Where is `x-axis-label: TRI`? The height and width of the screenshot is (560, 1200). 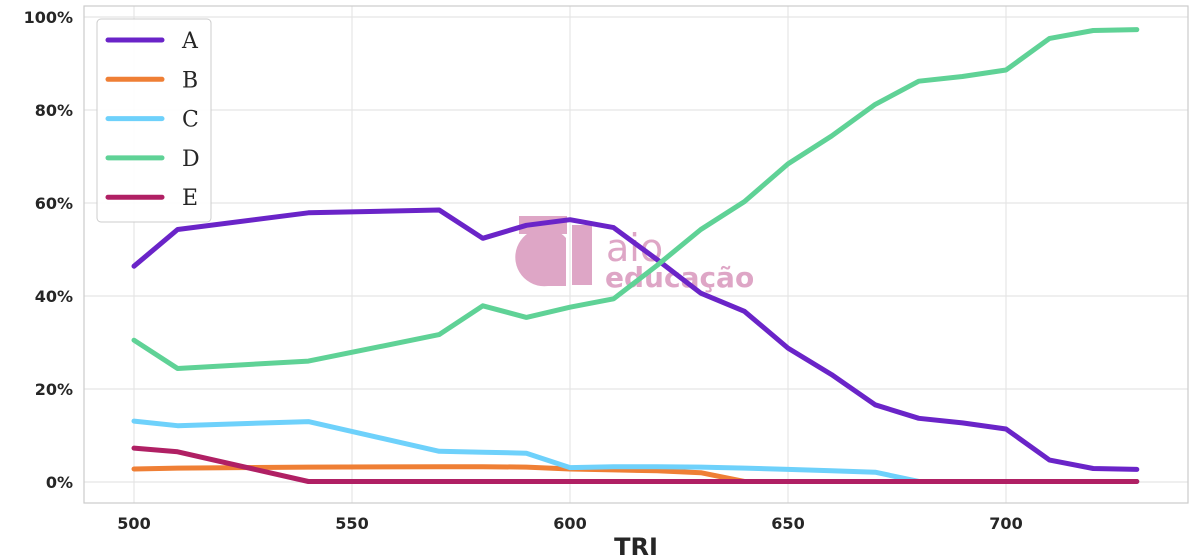 x-axis-label: TRI is located at coordinates (636, 546).